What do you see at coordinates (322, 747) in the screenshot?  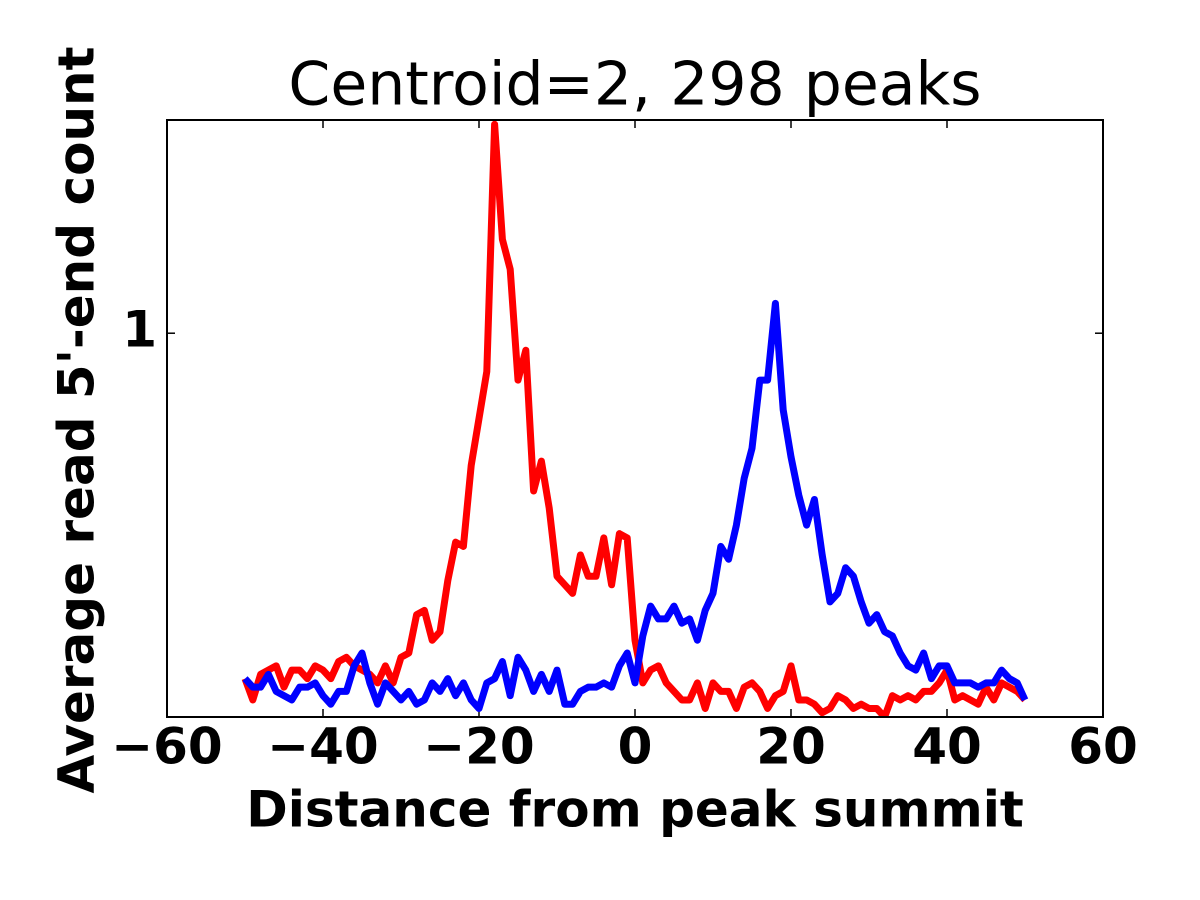 I see `x-tick-label: −40` at bounding box center [322, 747].